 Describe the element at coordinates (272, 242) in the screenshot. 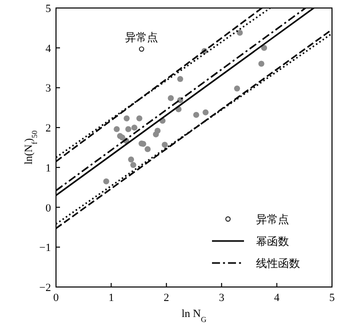

I see `legend-label: 幂函数` at that location.